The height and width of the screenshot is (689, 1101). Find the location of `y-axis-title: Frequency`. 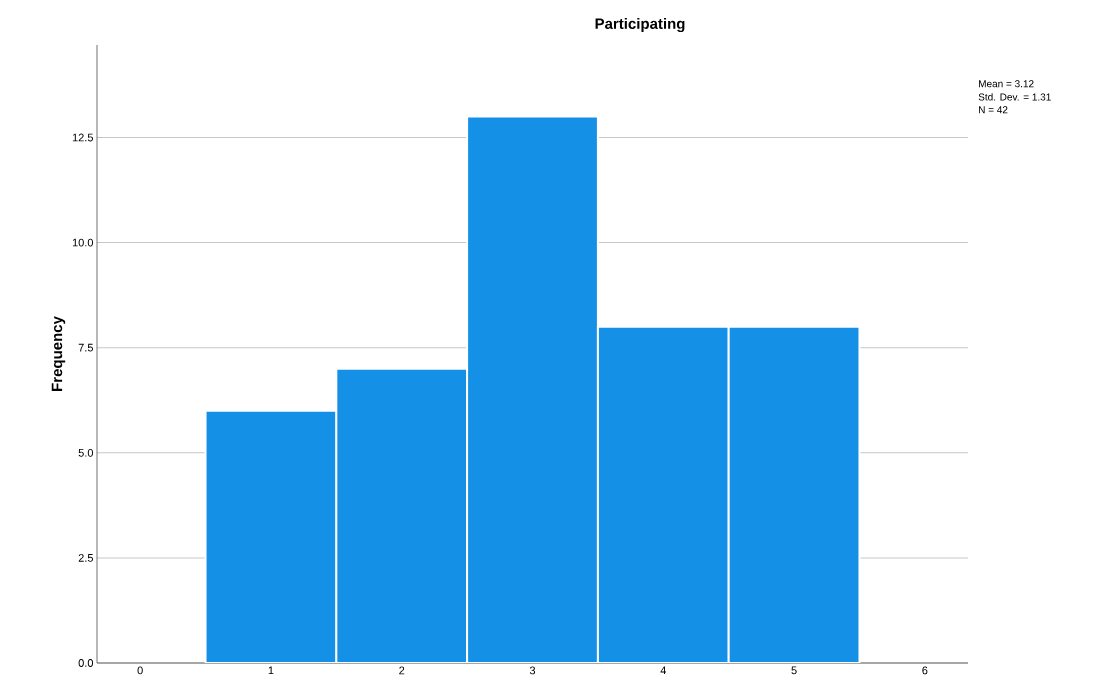

y-axis-title: Frequency is located at coordinates (58, 353).